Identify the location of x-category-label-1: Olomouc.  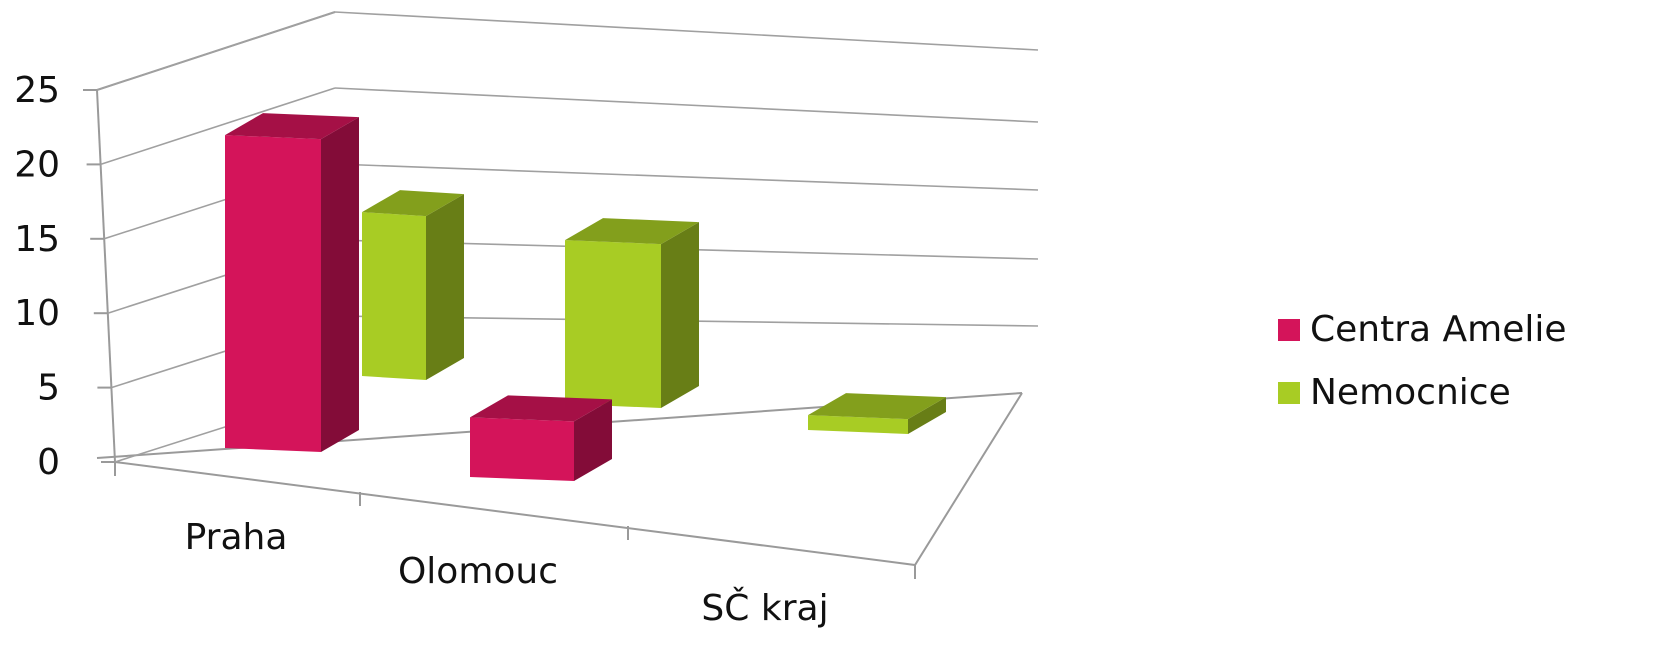
(478, 571).